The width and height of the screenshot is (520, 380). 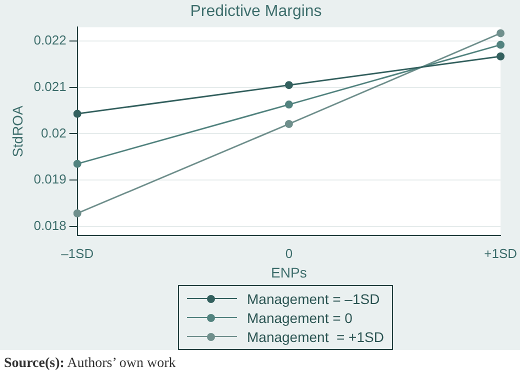 What do you see at coordinates (289, 272) in the screenshot?
I see `x-axis-title: ENPs` at bounding box center [289, 272].